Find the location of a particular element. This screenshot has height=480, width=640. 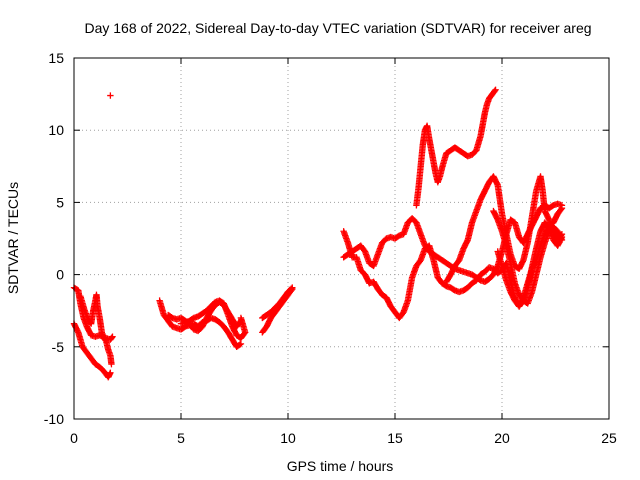

series-track-n is located at coordinates (528, 257).